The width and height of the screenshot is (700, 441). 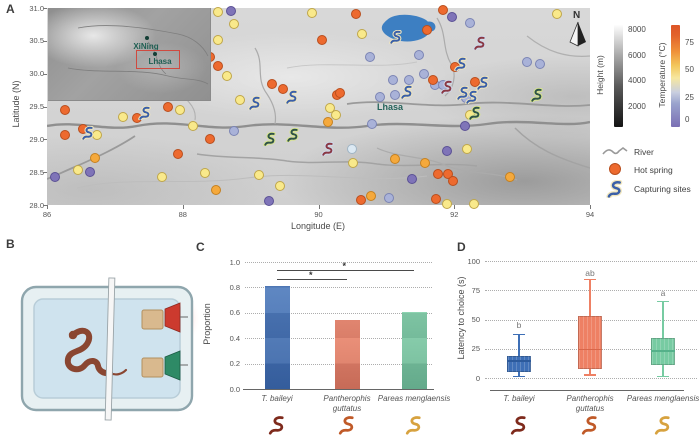 What do you see at coordinates (689, 42) in the screenshot?
I see `temp-colorbar-tick: 75` at bounding box center [689, 42].